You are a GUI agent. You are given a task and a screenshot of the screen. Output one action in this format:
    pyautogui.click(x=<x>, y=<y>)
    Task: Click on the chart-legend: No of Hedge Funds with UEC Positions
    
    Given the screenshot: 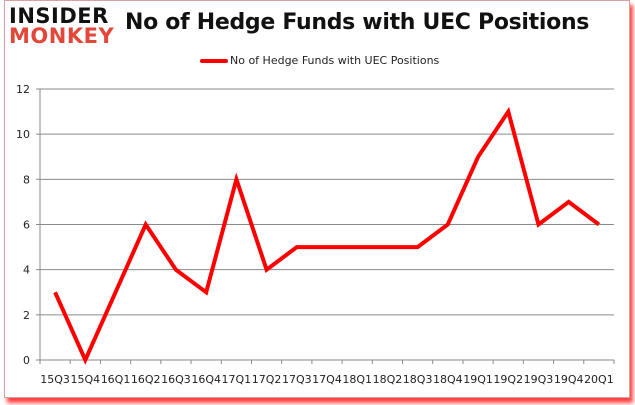 What is the action you would take?
    pyautogui.click(x=319, y=60)
    